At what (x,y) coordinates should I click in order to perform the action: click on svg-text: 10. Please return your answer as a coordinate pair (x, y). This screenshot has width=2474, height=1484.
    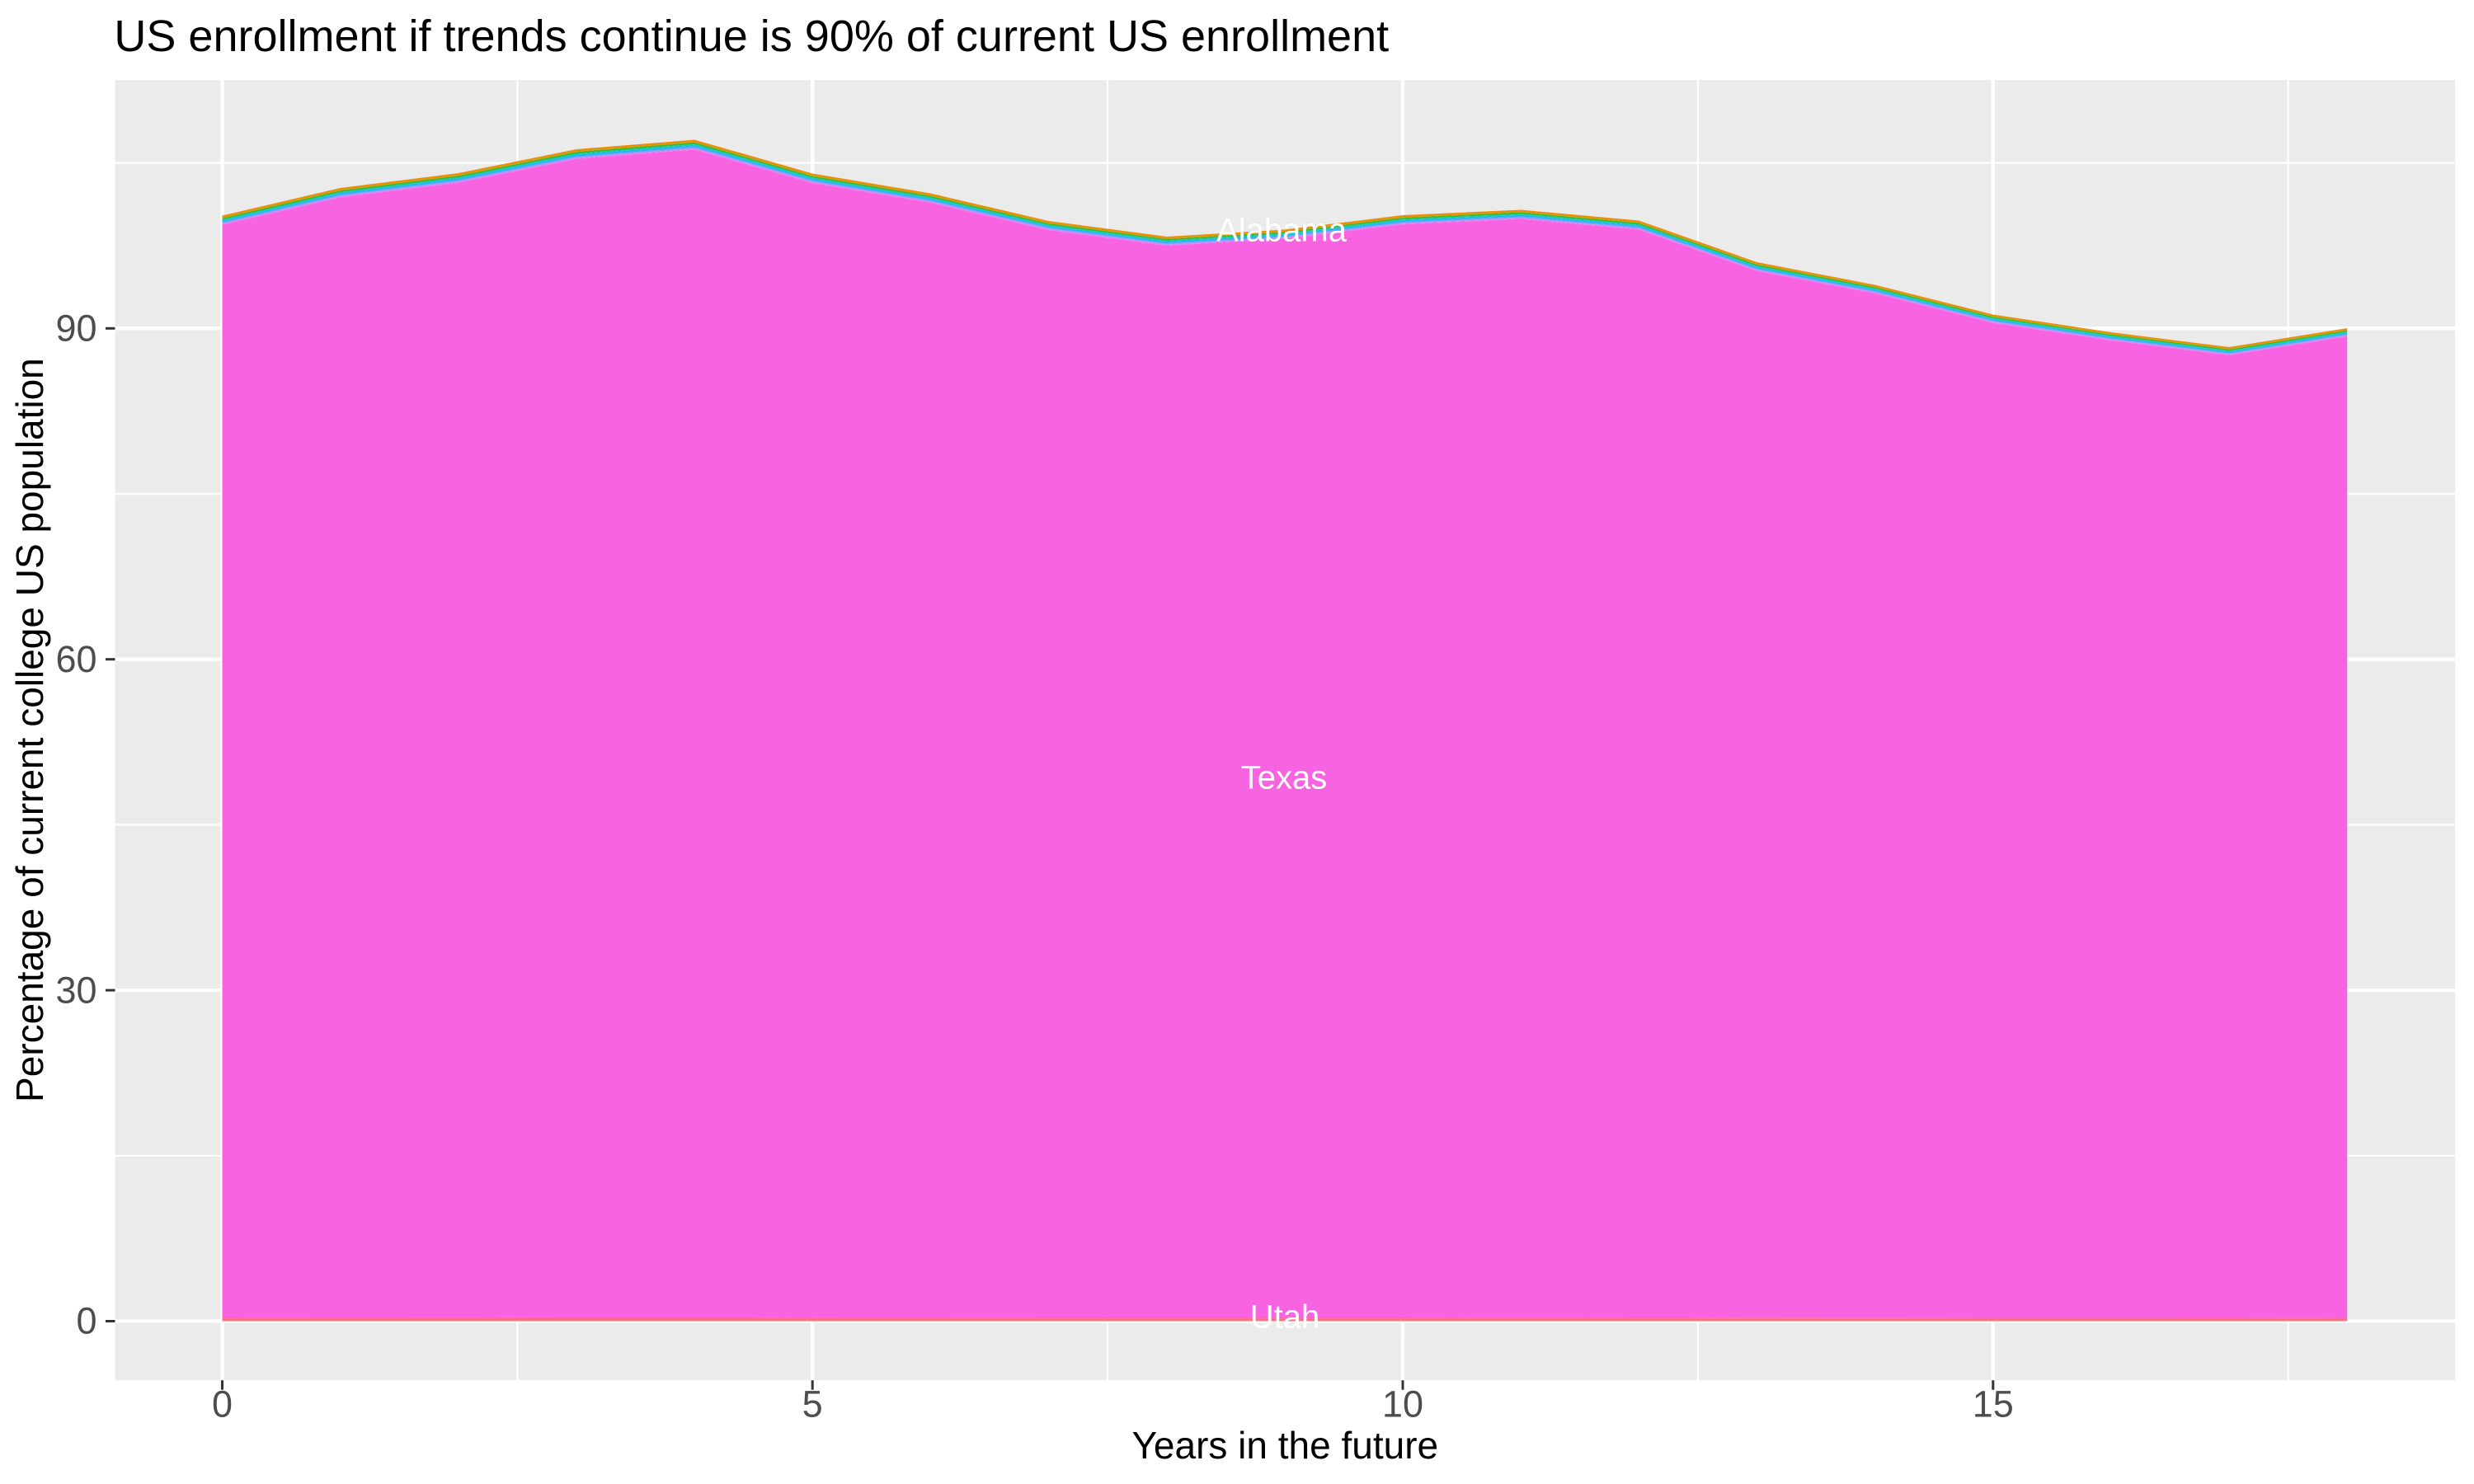
    Looking at the image, I should click on (1402, 1404).